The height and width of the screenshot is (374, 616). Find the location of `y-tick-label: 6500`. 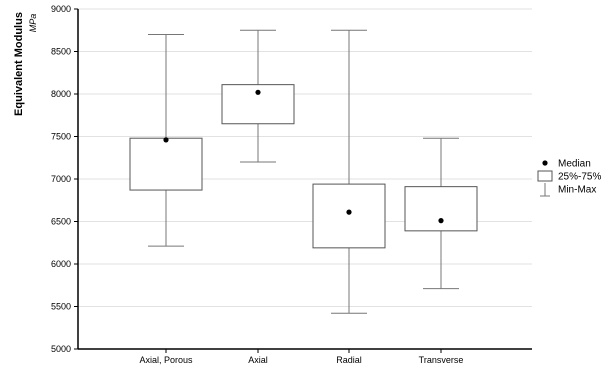

y-tick-label: 6500 is located at coordinates (61, 222).